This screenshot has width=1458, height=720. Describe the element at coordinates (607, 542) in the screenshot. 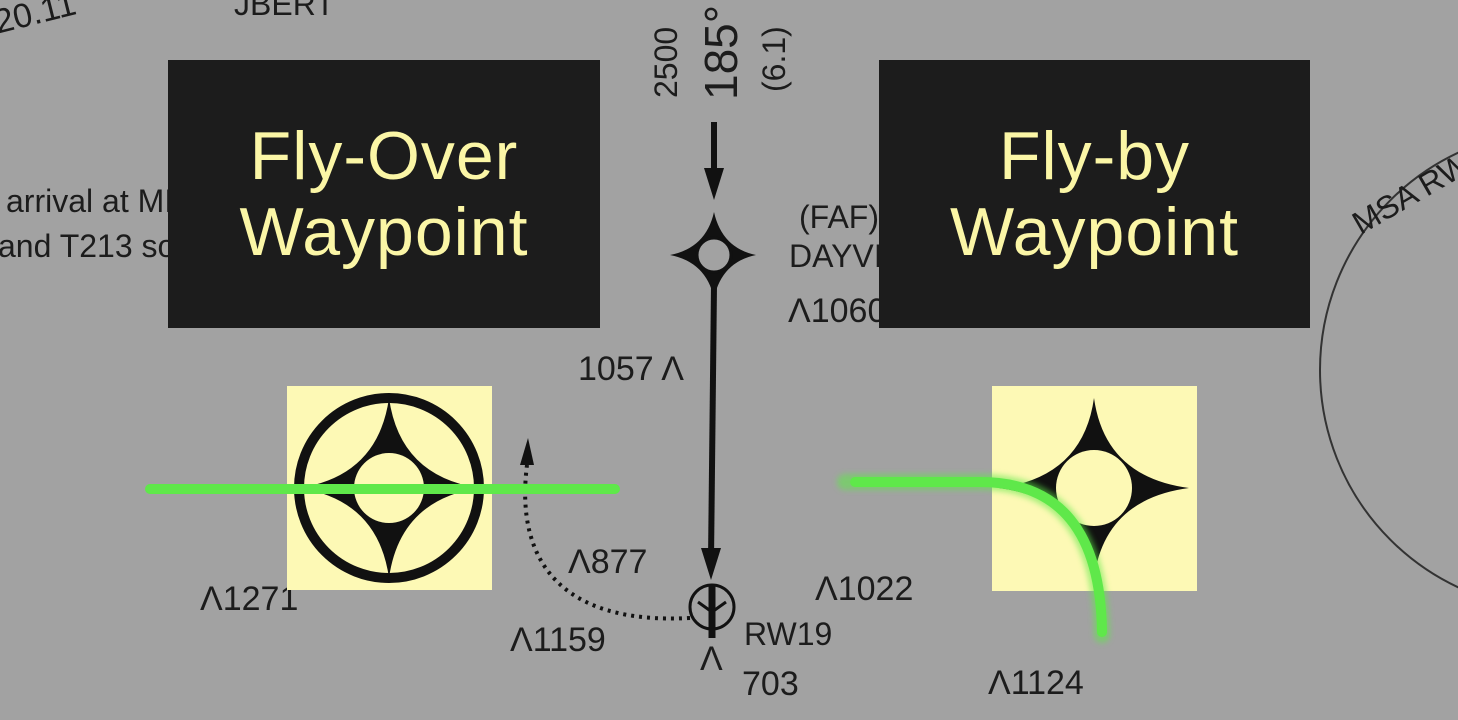

I see `missed-approach-path` at that location.